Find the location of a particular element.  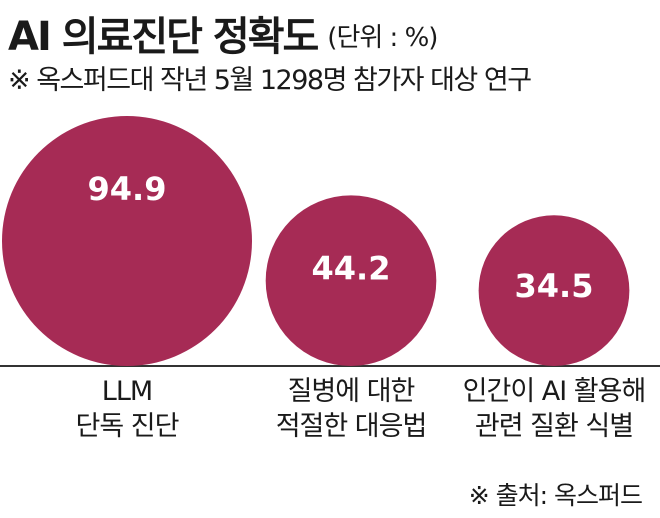

category-label-line: 단독 진단 is located at coordinates (127, 426).